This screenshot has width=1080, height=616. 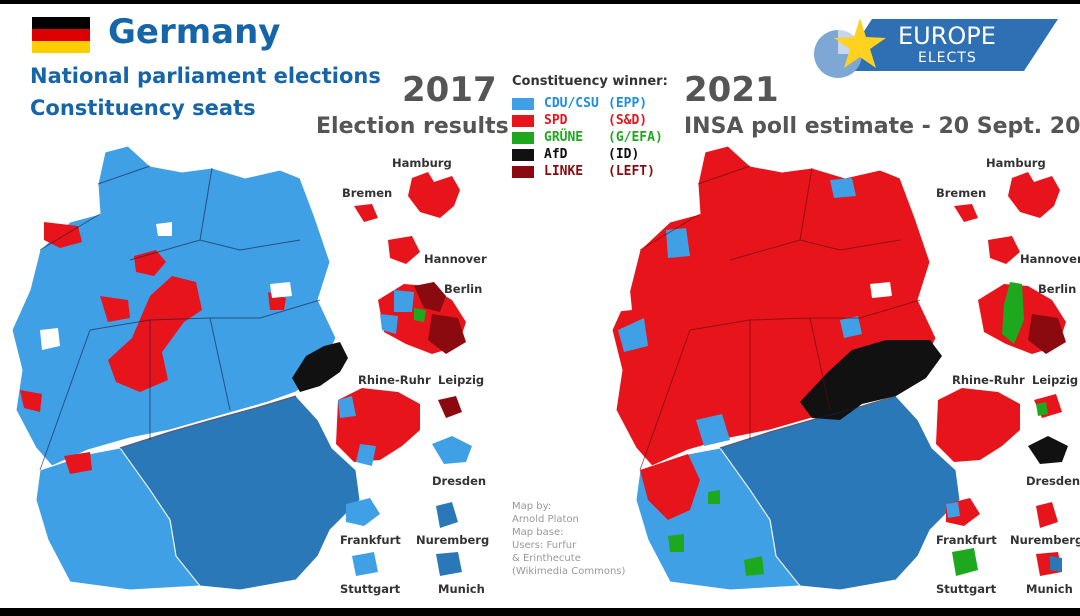 What do you see at coordinates (194, 32) in the screenshot?
I see `country-title: Germany` at bounding box center [194, 32].